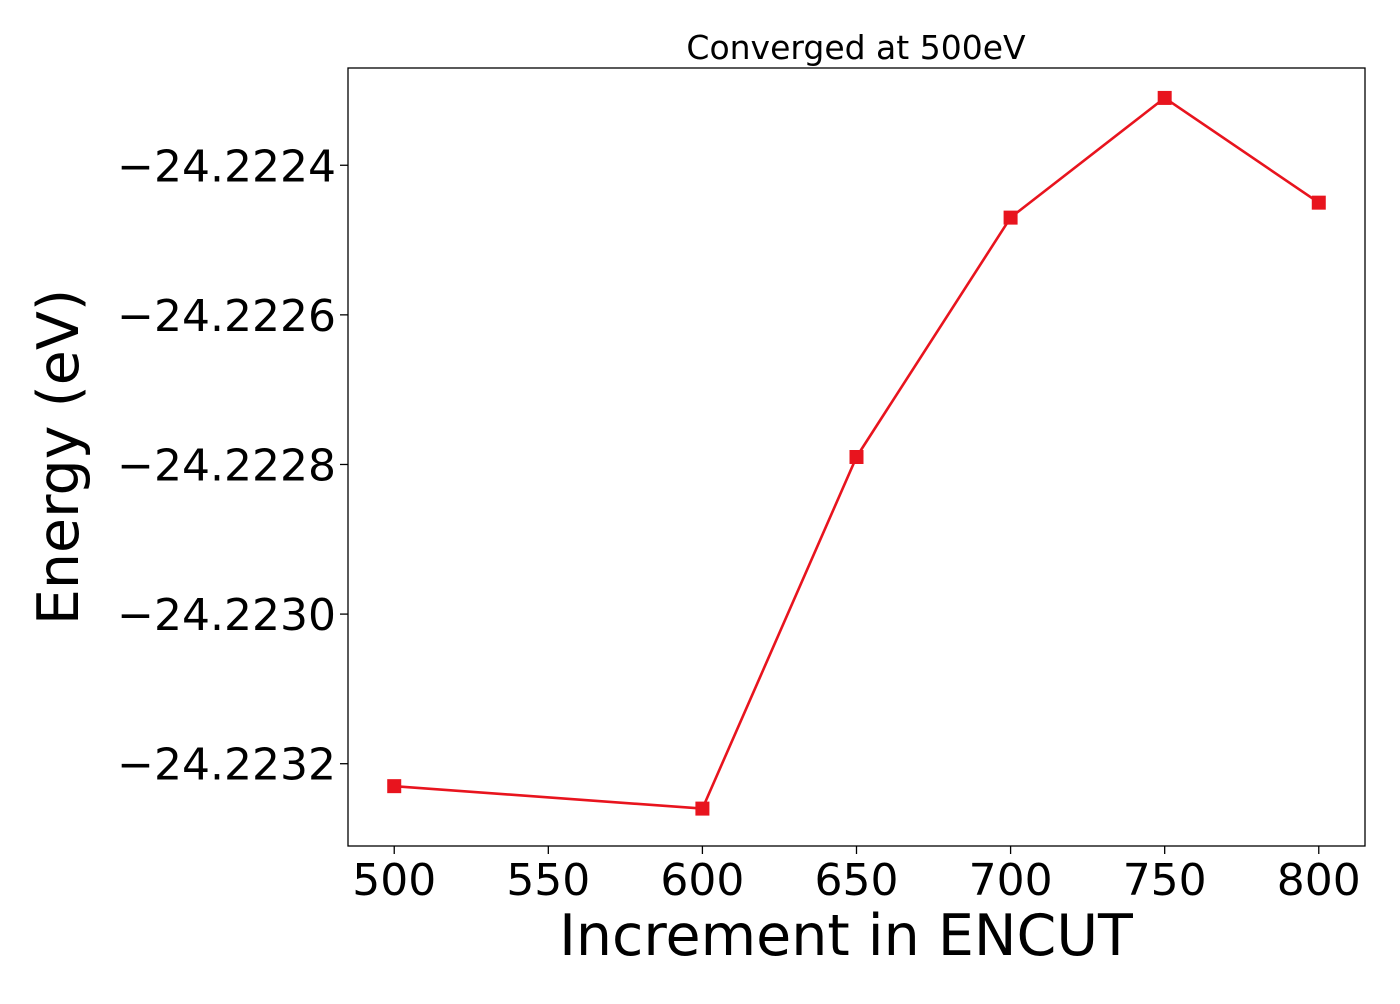 The width and height of the screenshot is (1400, 1004). Describe the element at coordinates (226, 465) in the screenshot. I see `y-tick-label: −24.2228` at that location.